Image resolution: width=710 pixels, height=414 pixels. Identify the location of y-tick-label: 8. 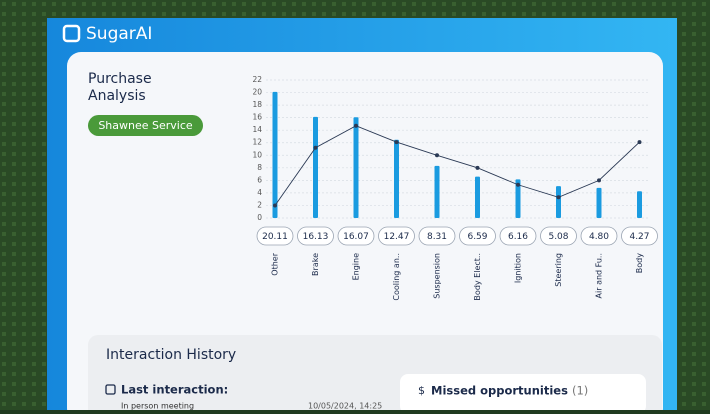
(259, 167).